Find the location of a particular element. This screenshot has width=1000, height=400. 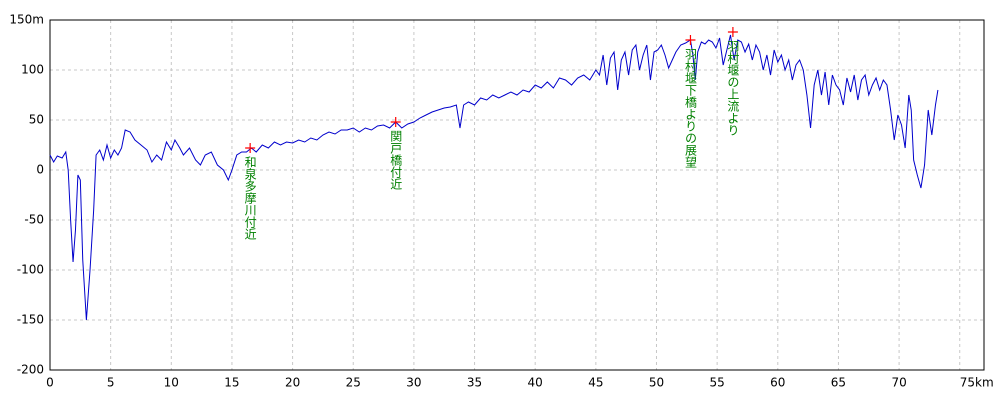

y-tick-label: 0 is located at coordinates (40, 170).